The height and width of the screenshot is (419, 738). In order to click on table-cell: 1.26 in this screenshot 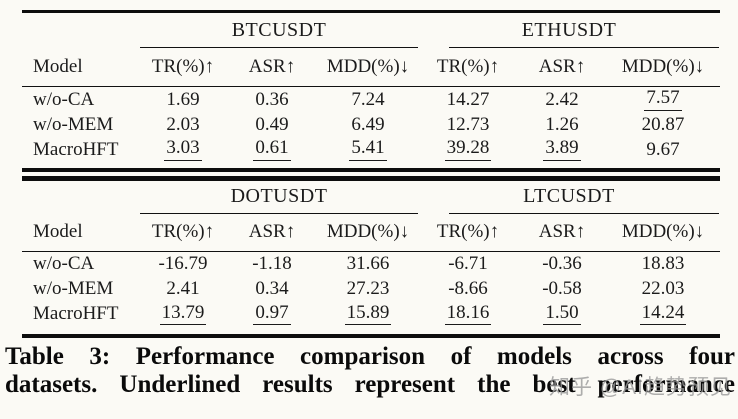, I will do `click(562, 124)`.